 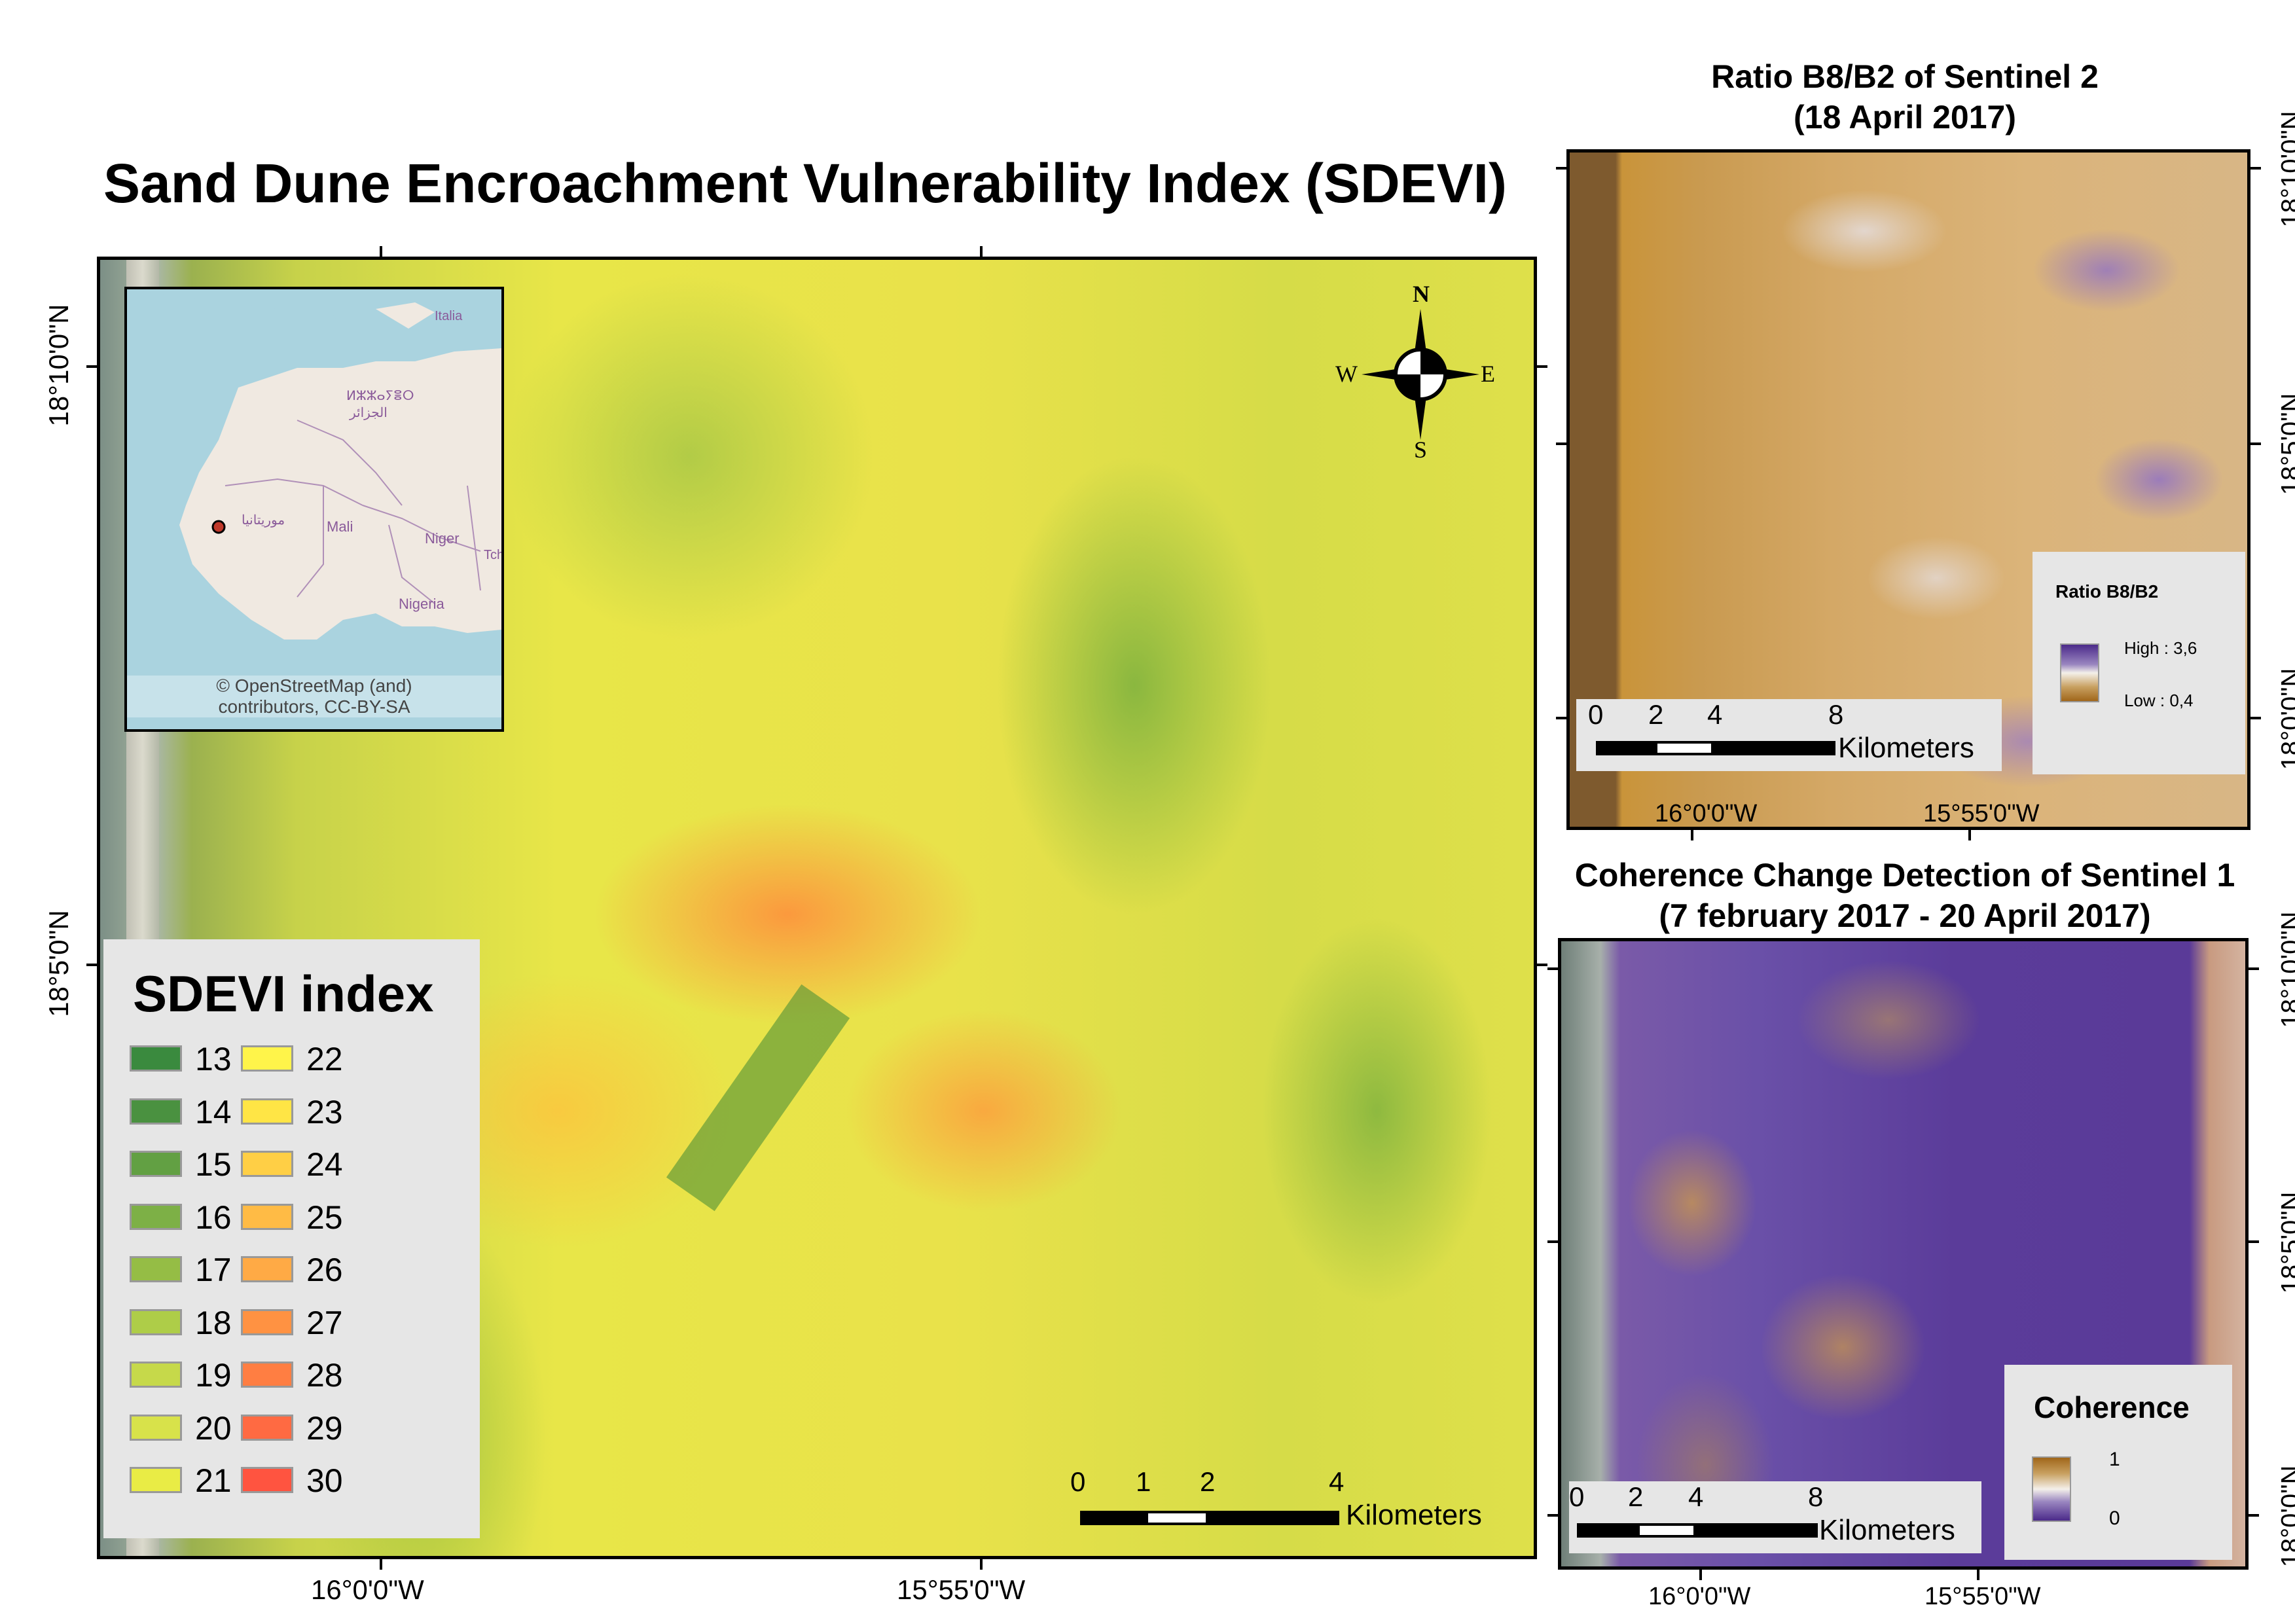 I want to click on inset-label-tchad: Tch, so click(x=494, y=555).